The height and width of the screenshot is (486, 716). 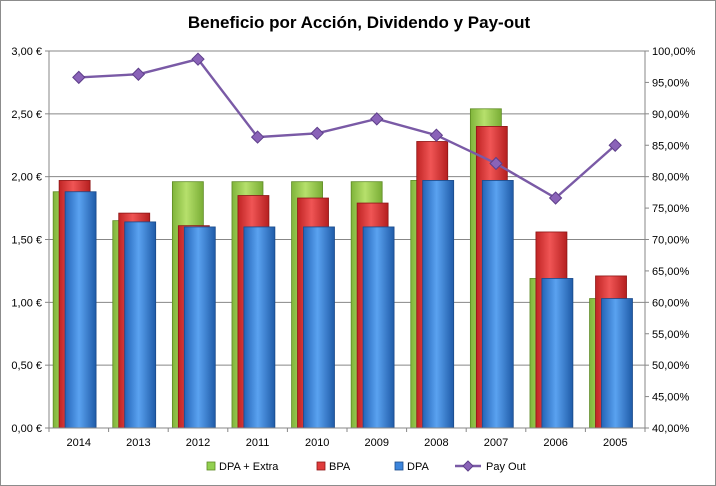 What do you see at coordinates (671, 241) in the screenshot?
I see `y-right-tick-label: 70,00%` at bounding box center [671, 241].